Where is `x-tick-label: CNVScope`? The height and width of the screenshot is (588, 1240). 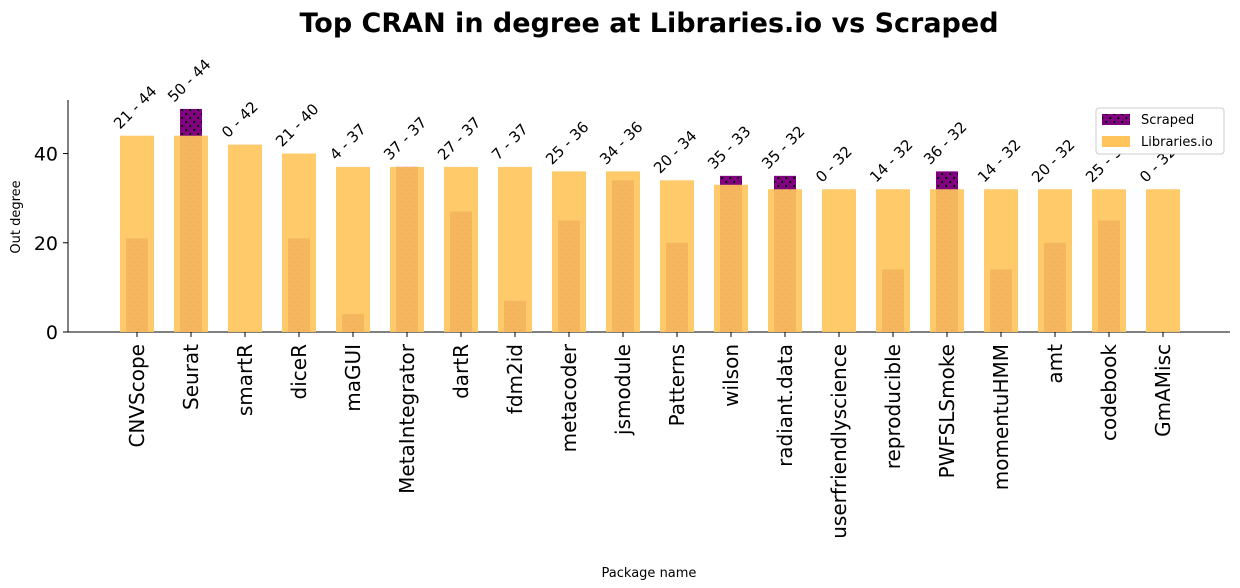 x-tick-label: CNVScope is located at coordinates (137, 396).